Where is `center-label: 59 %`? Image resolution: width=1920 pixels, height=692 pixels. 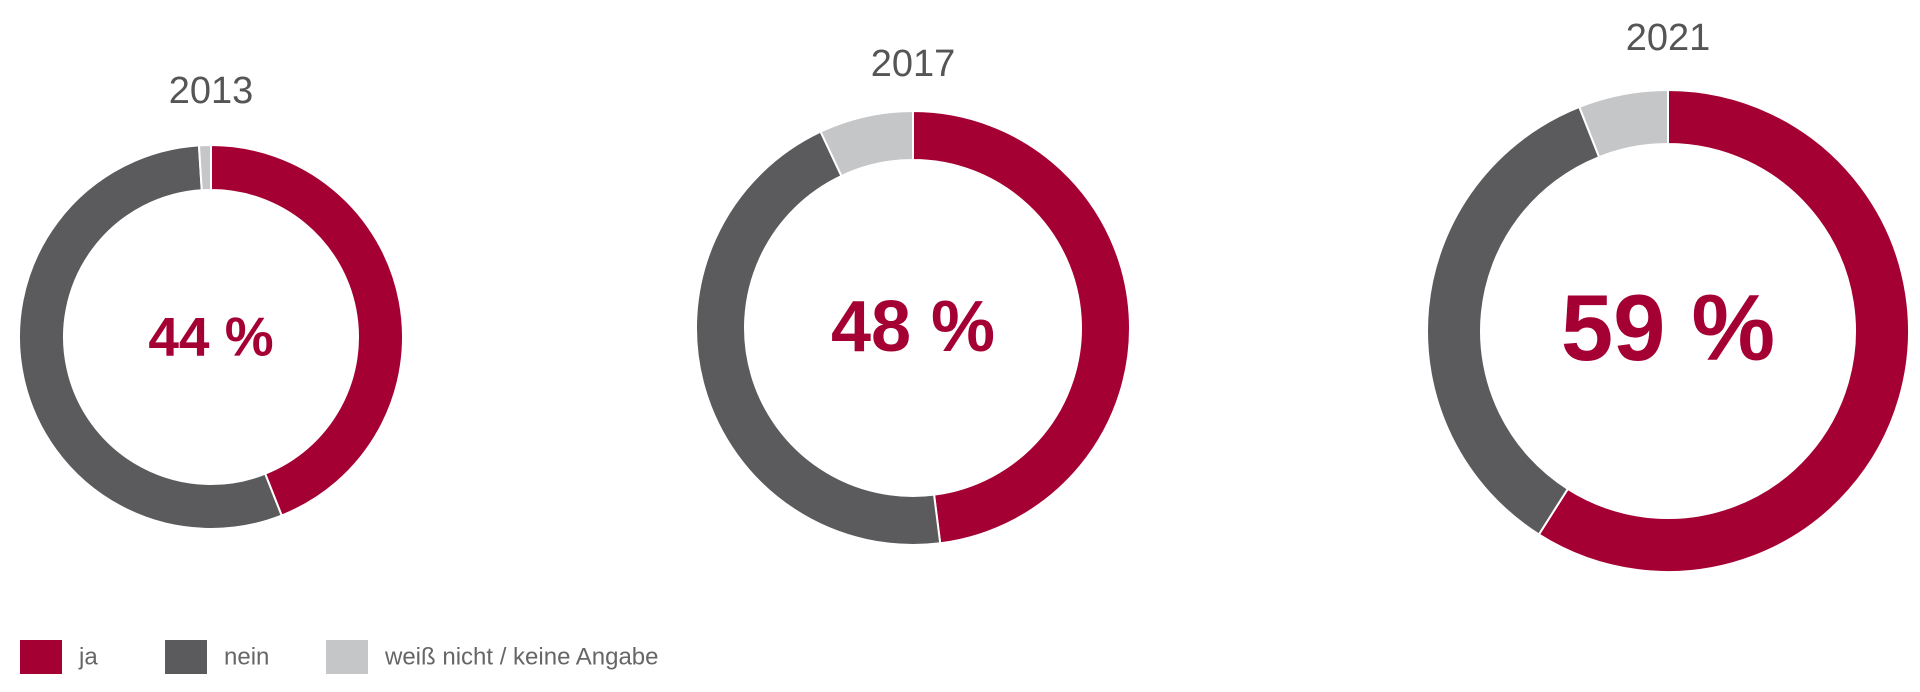
center-label: 59 % is located at coordinates (1668, 327).